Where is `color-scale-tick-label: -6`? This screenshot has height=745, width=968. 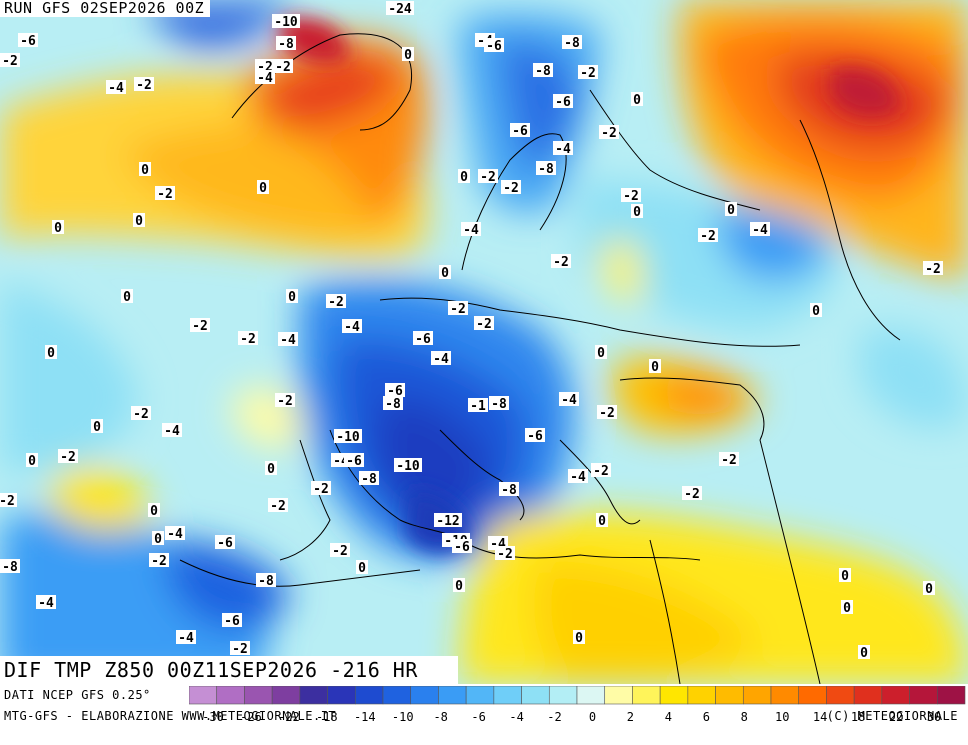 color-scale-tick-label: -6 is located at coordinates (478, 717).